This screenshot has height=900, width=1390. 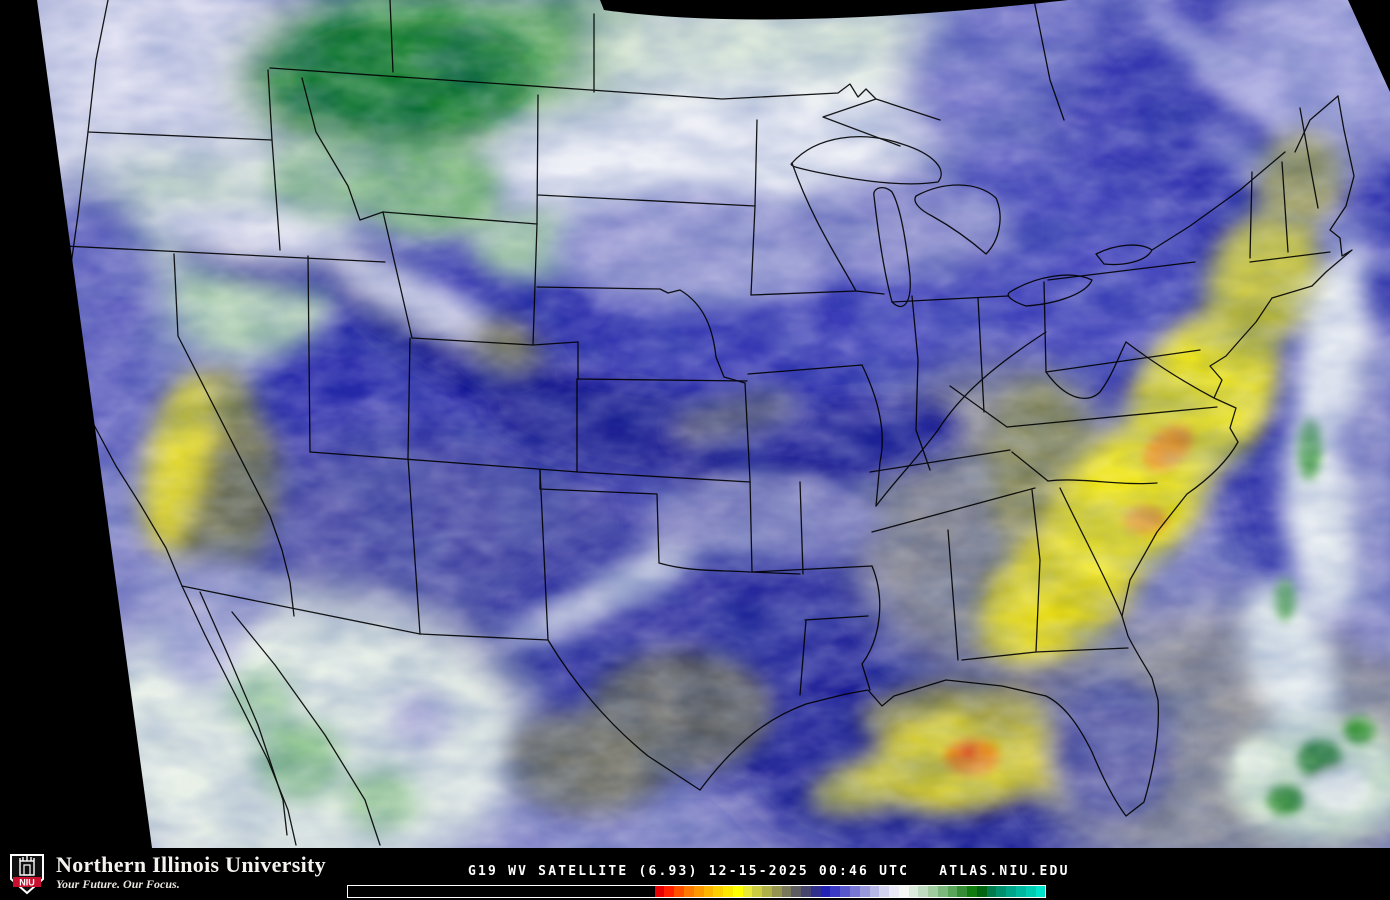 I want to click on lake-huron, so click(x=957, y=219).